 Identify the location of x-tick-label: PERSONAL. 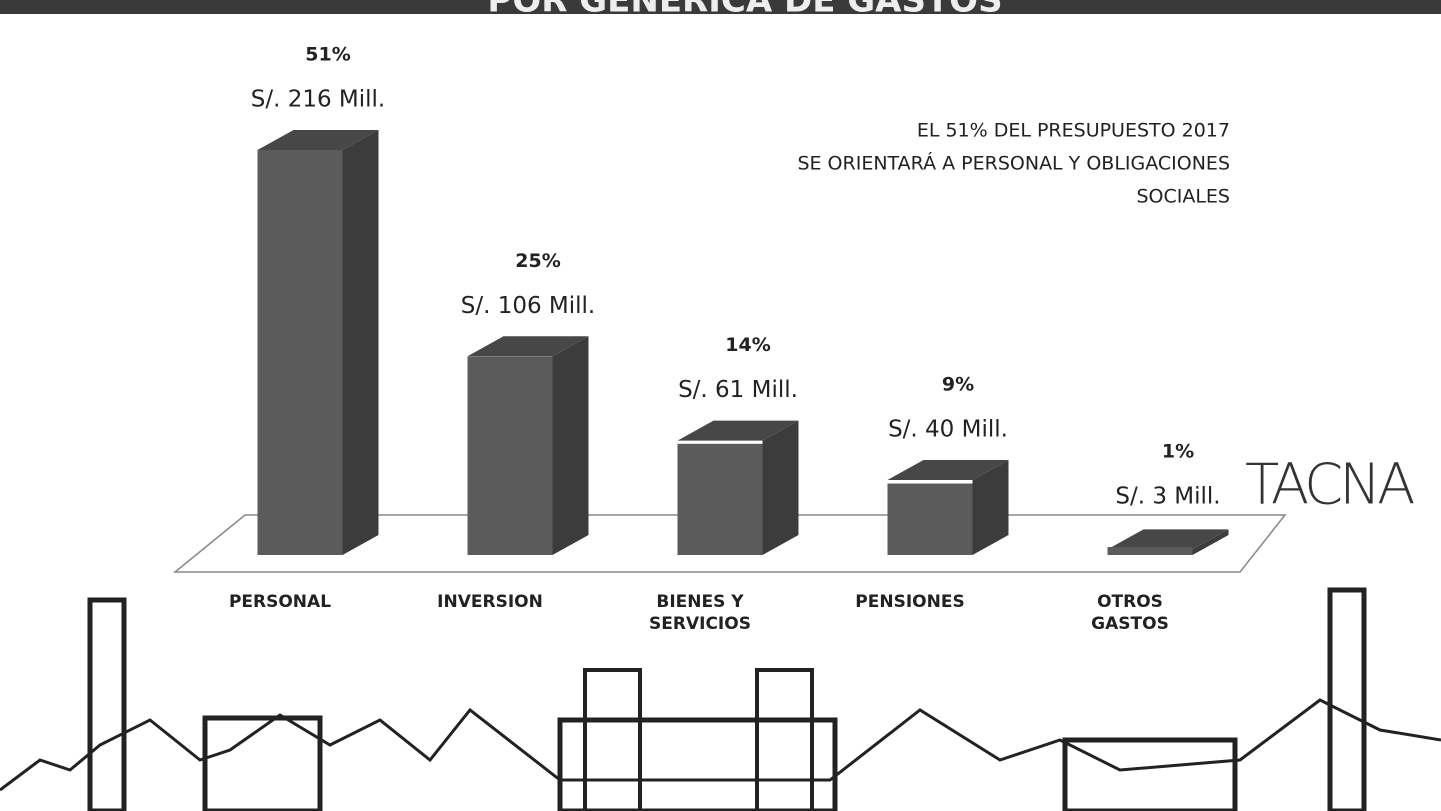
(280, 602).